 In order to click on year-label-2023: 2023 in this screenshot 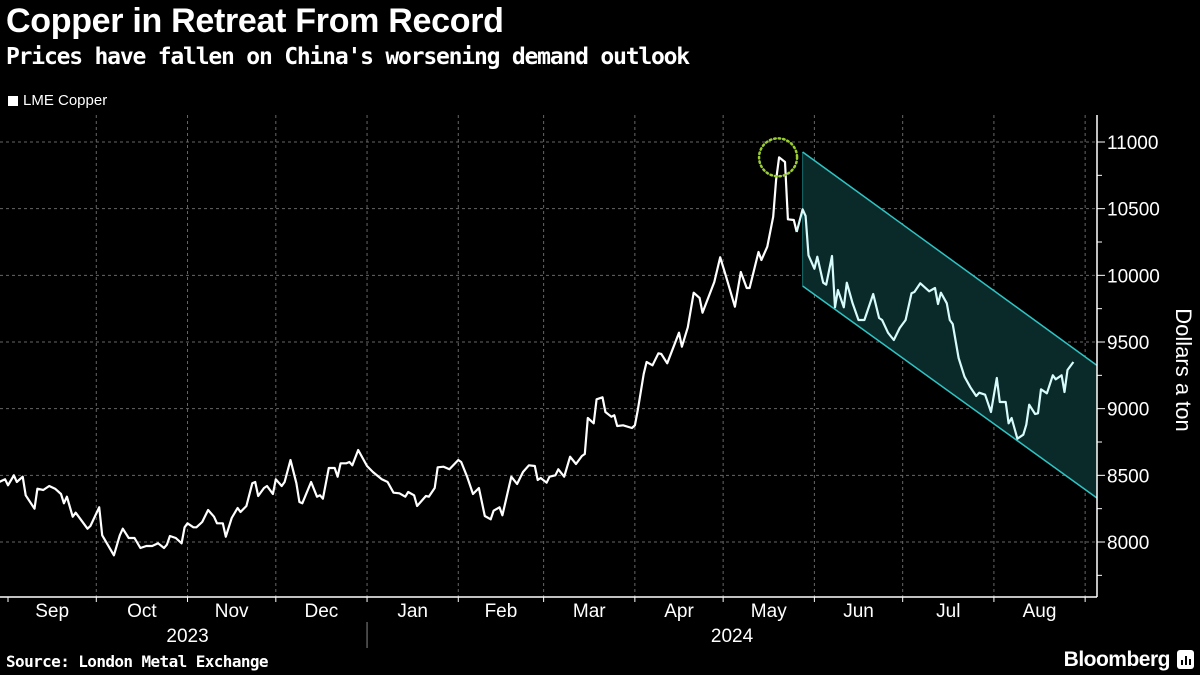, I will do `click(187, 636)`.